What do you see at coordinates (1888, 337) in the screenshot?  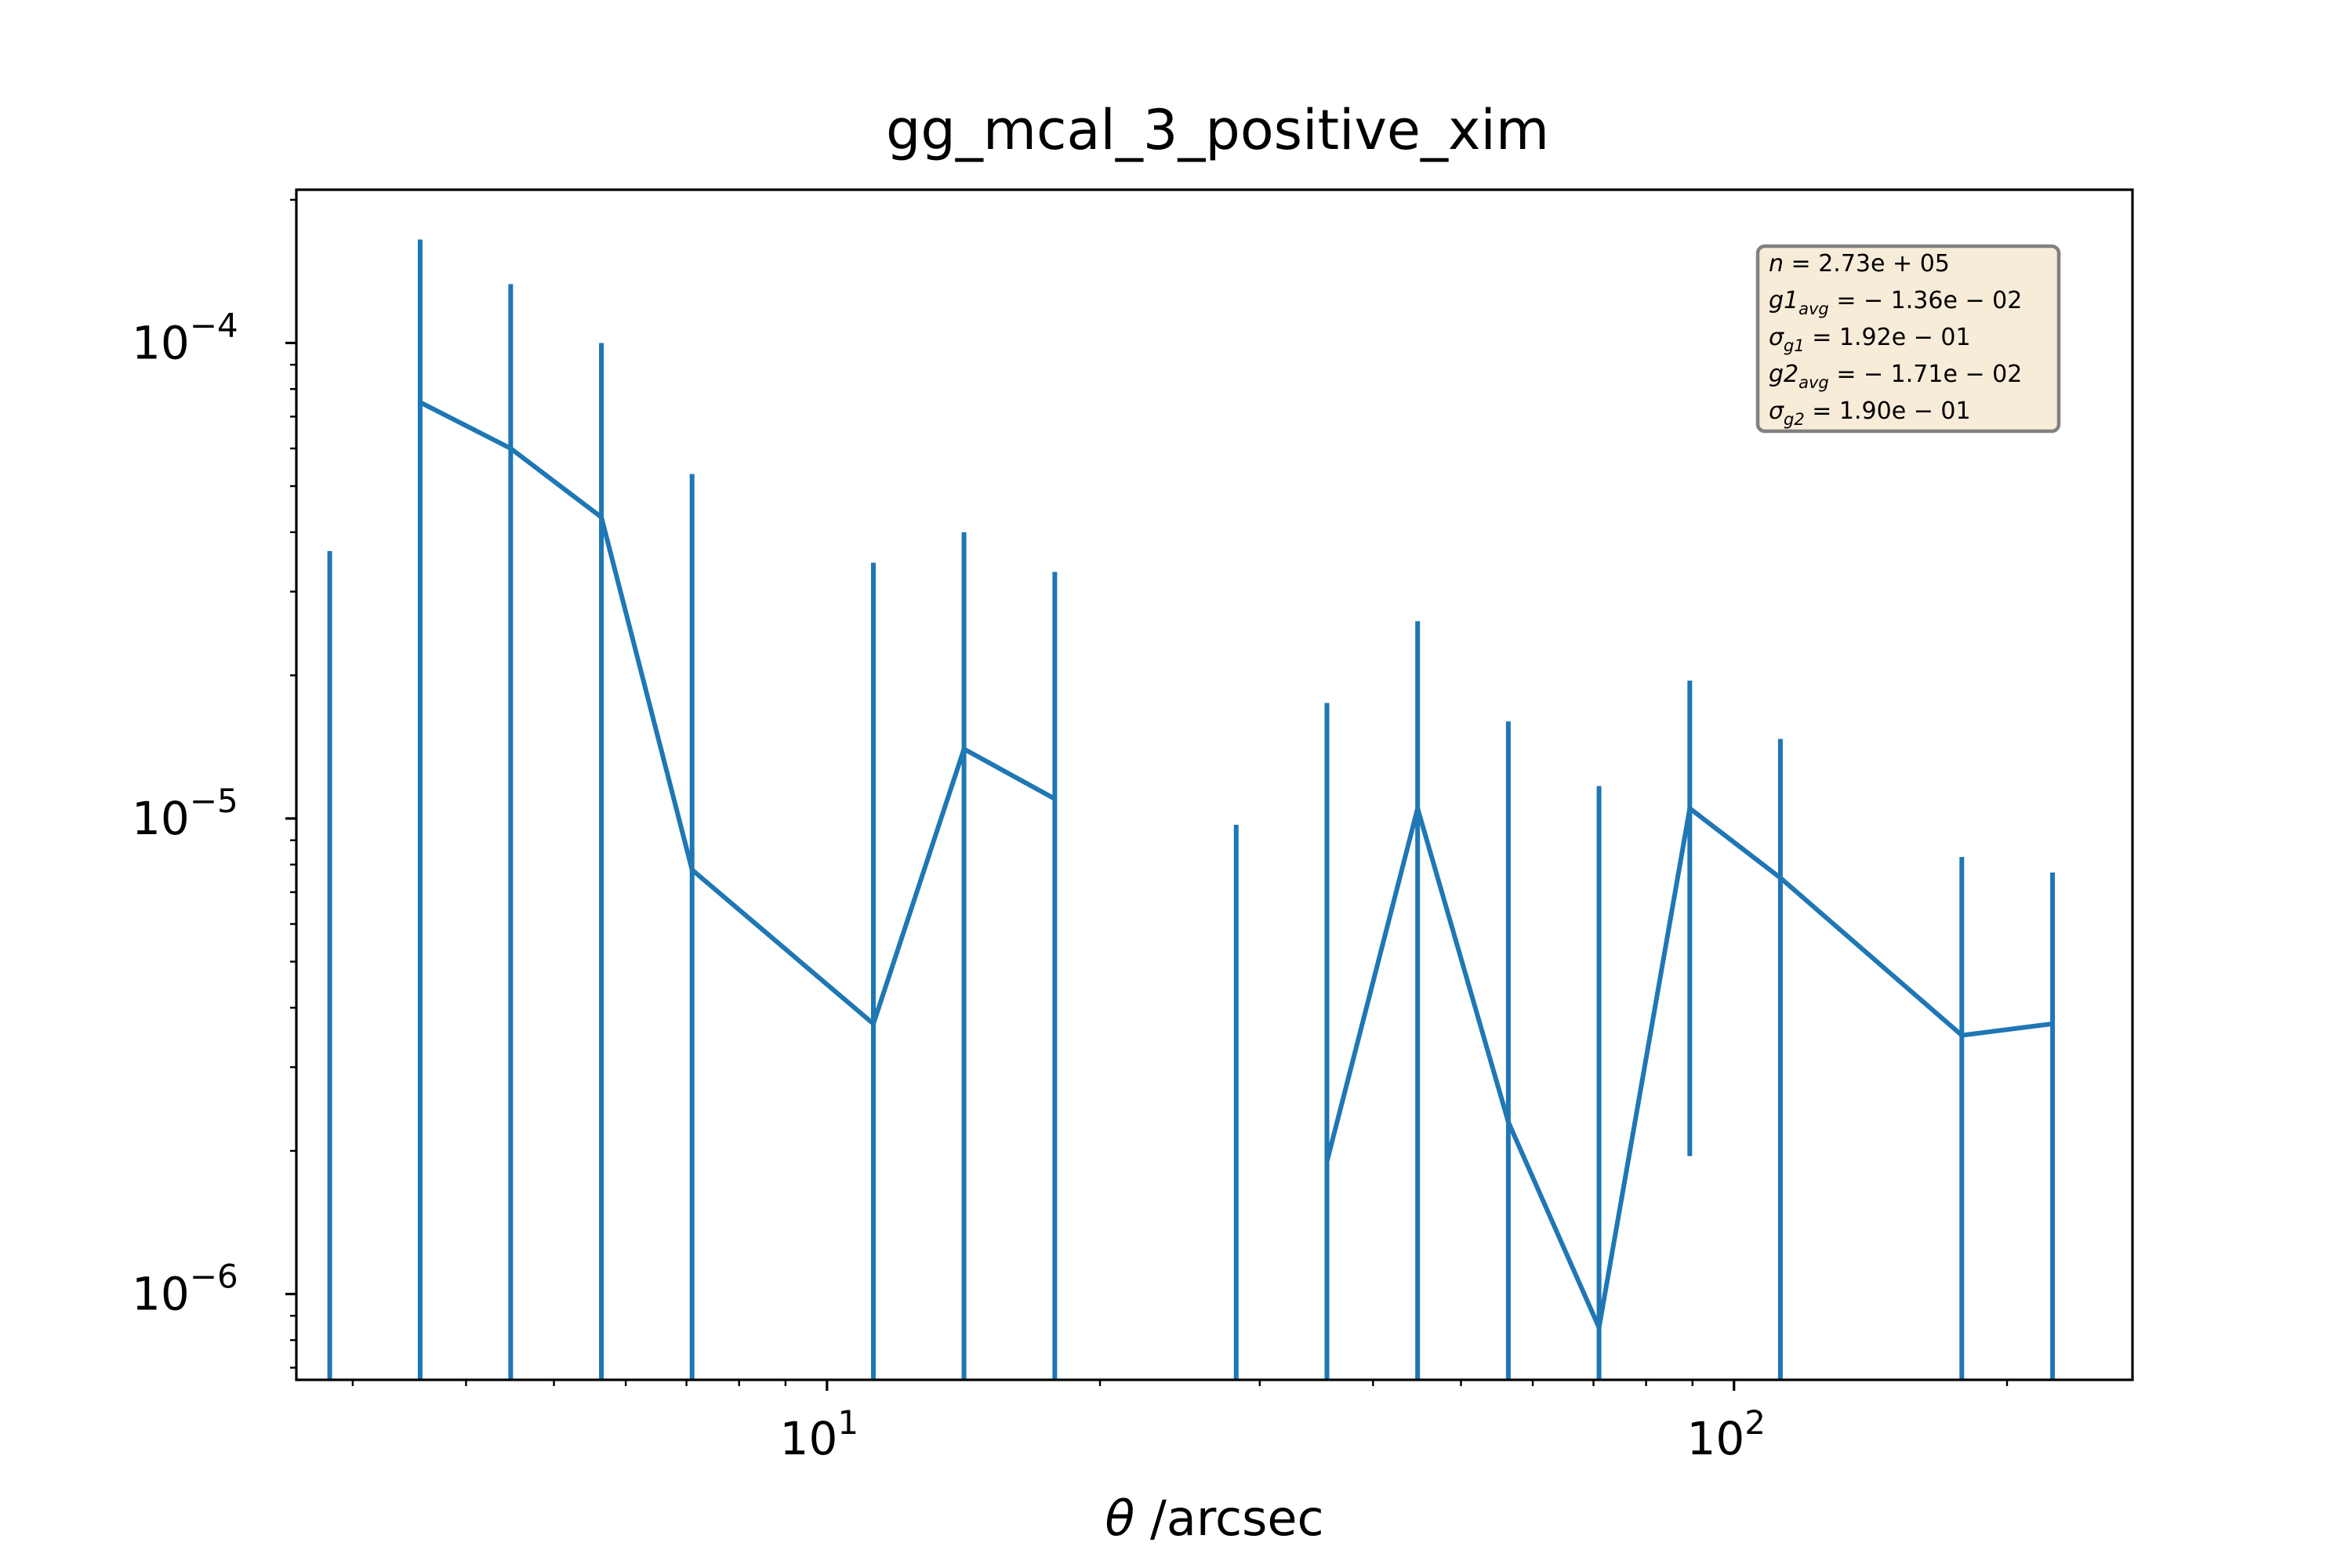 I see `stats-value: = 1.92e − 01` at bounding box center [1888, 337].